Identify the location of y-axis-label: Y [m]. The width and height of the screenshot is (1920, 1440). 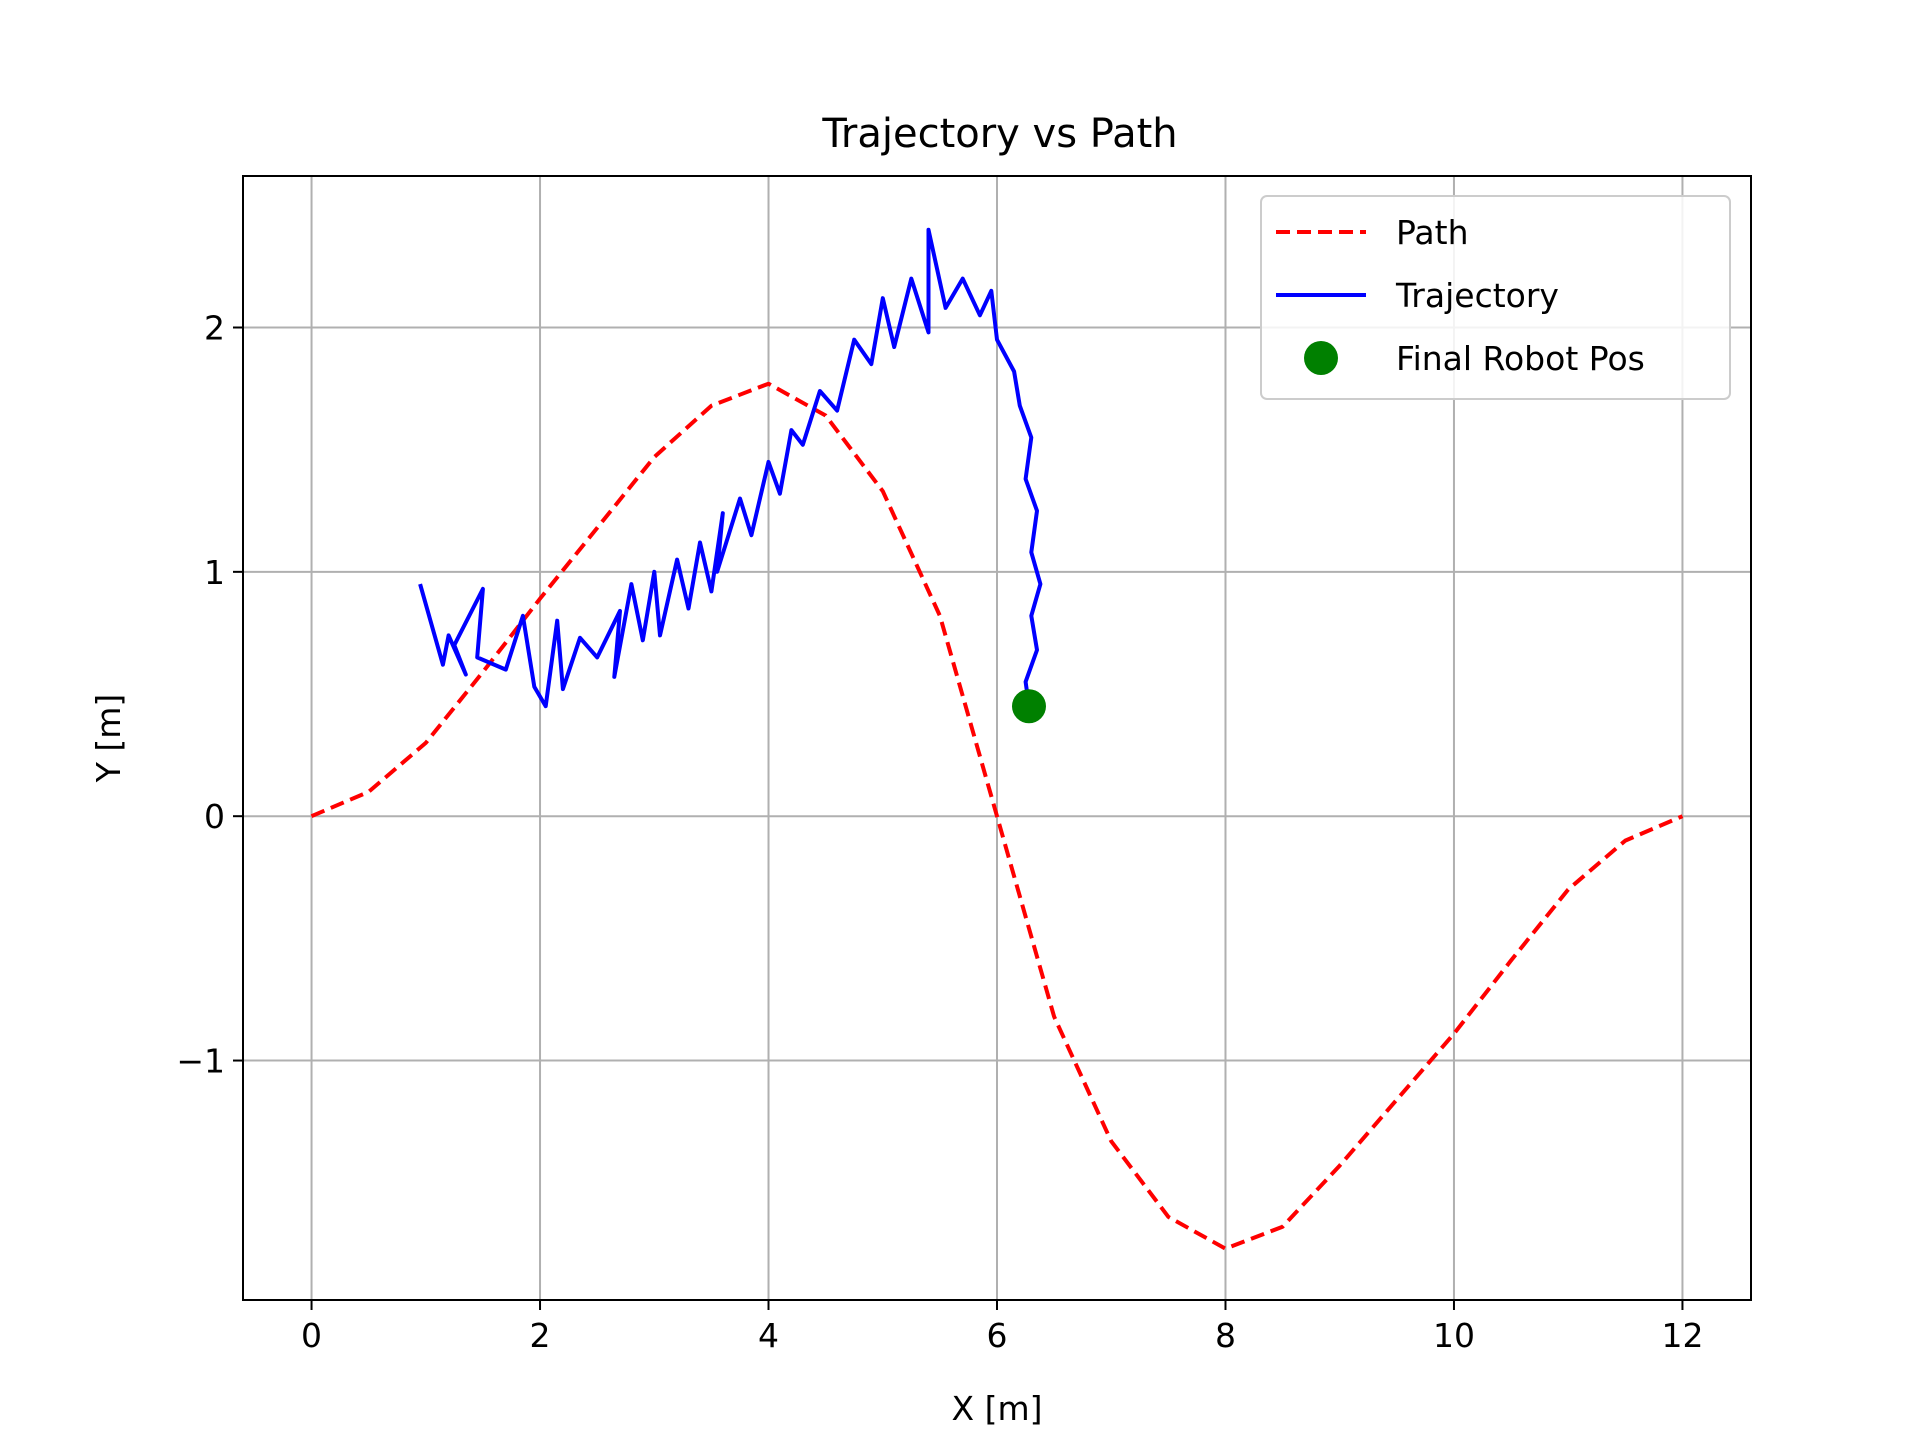
(108, 739).